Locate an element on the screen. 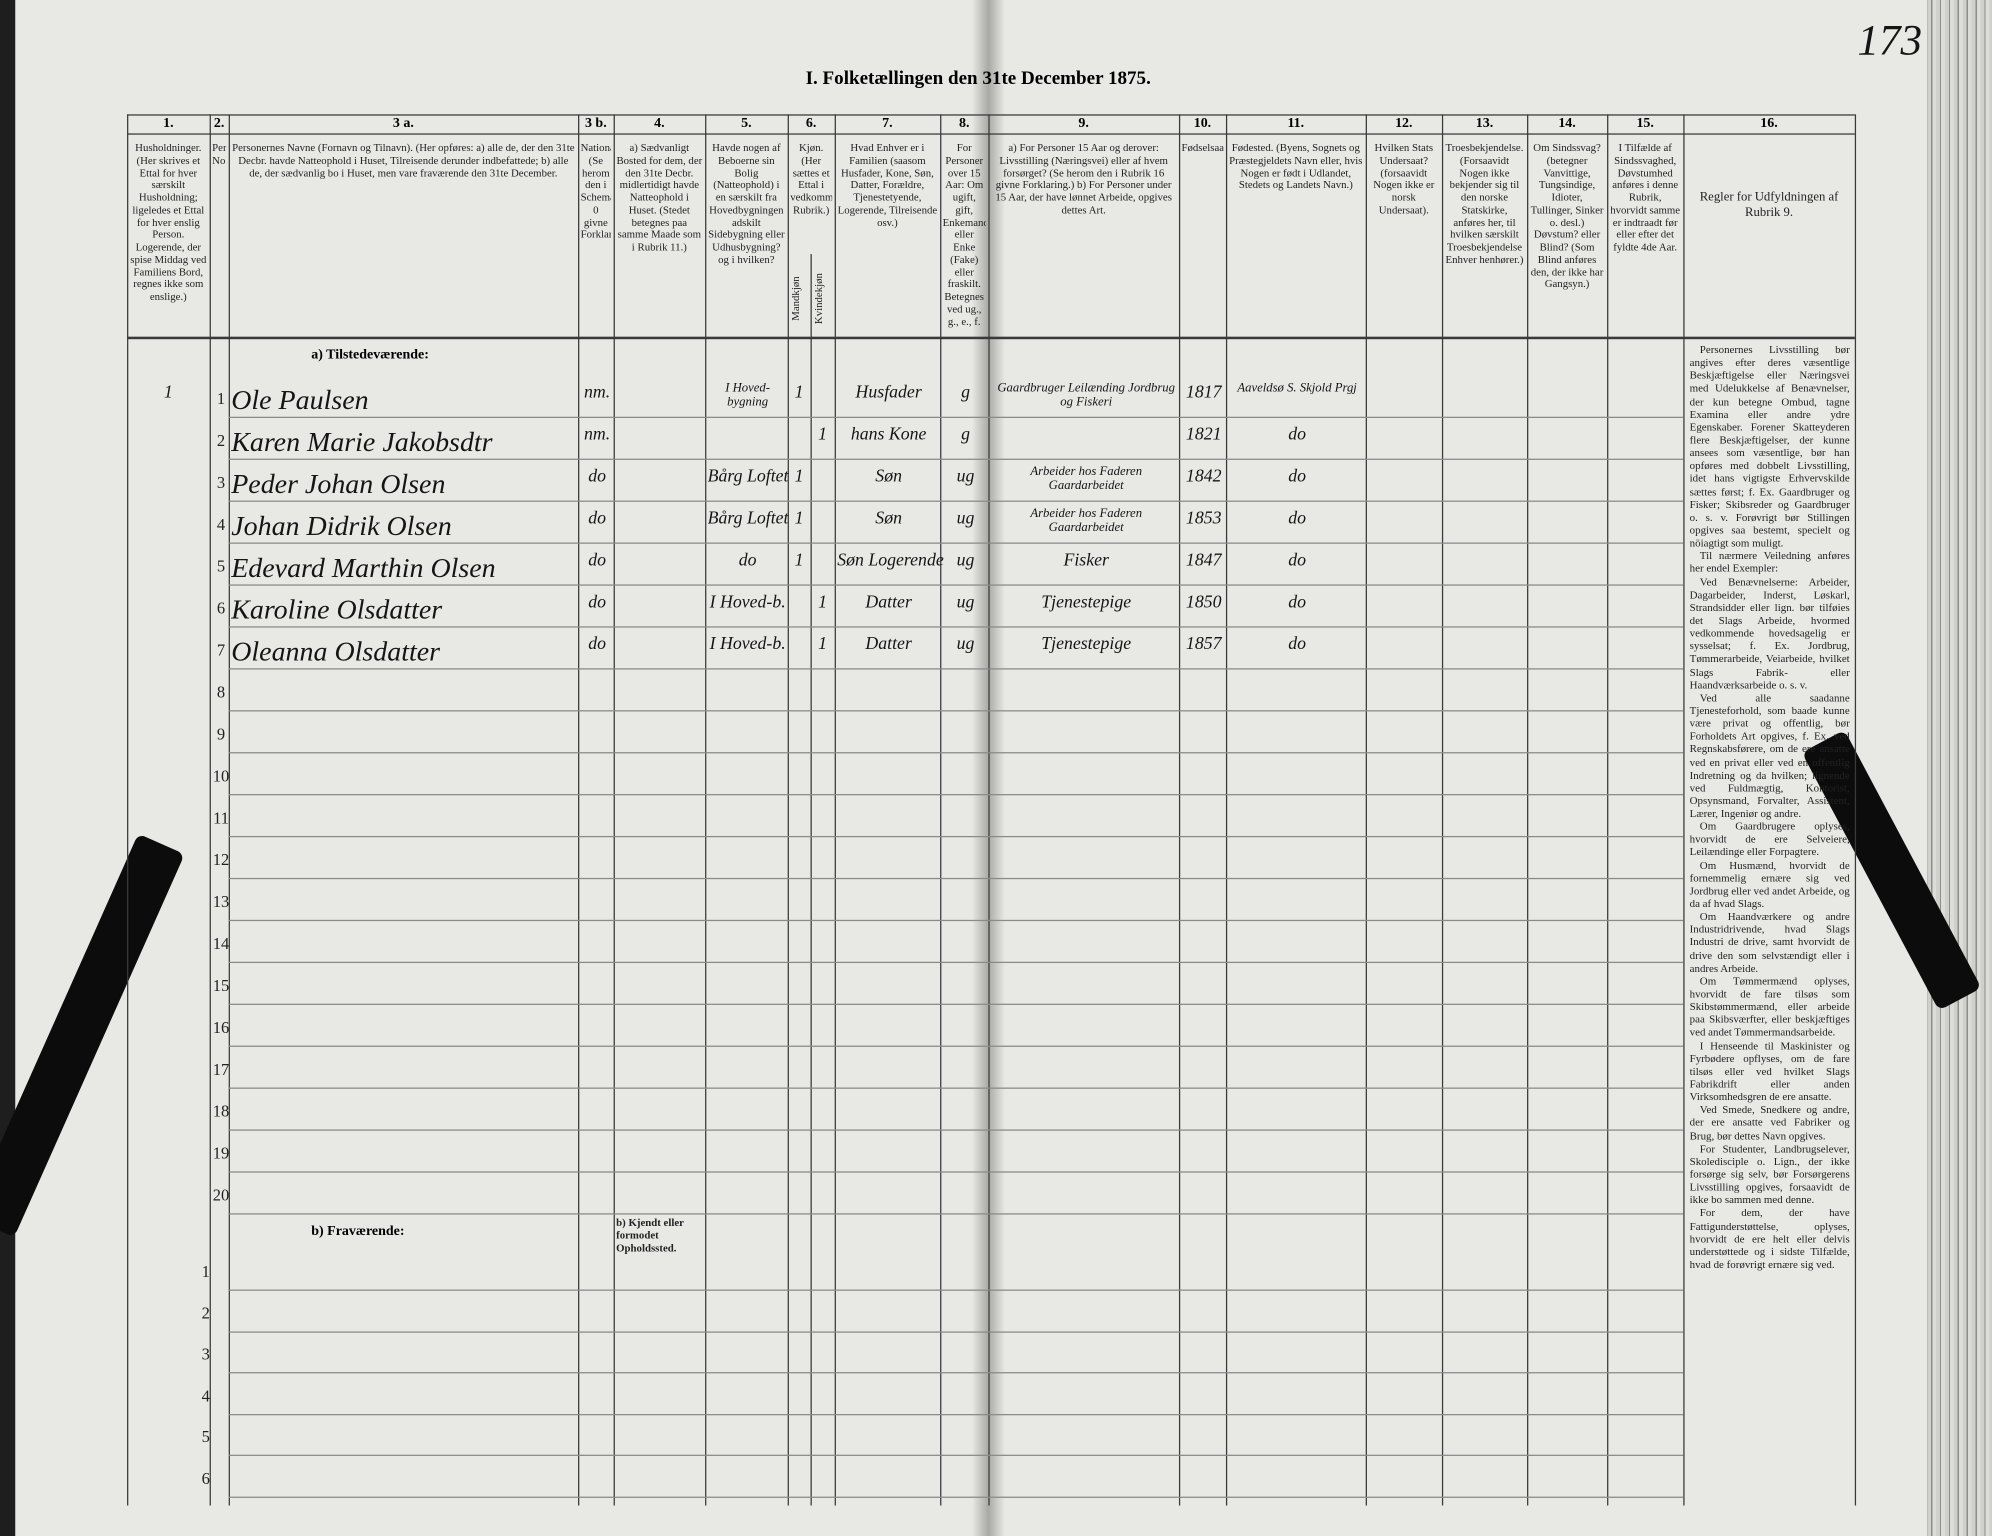 The height and width of the screenshot is (1536, 1992). column-number: 15. is located at coordinates (1645, 123).